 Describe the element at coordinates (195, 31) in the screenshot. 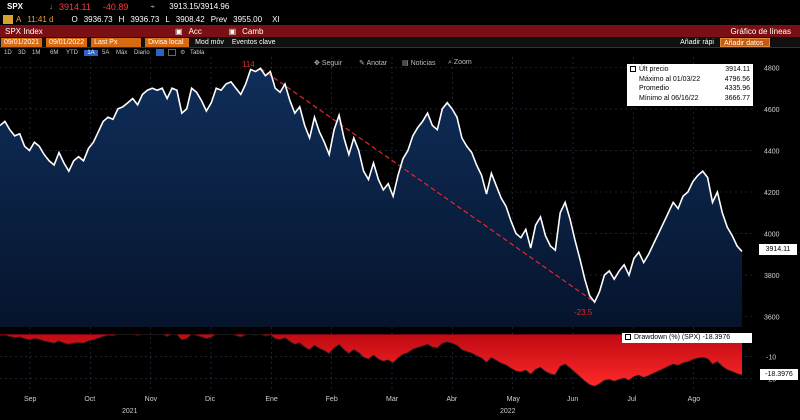

I see `actions-menu: Acc` at that location.